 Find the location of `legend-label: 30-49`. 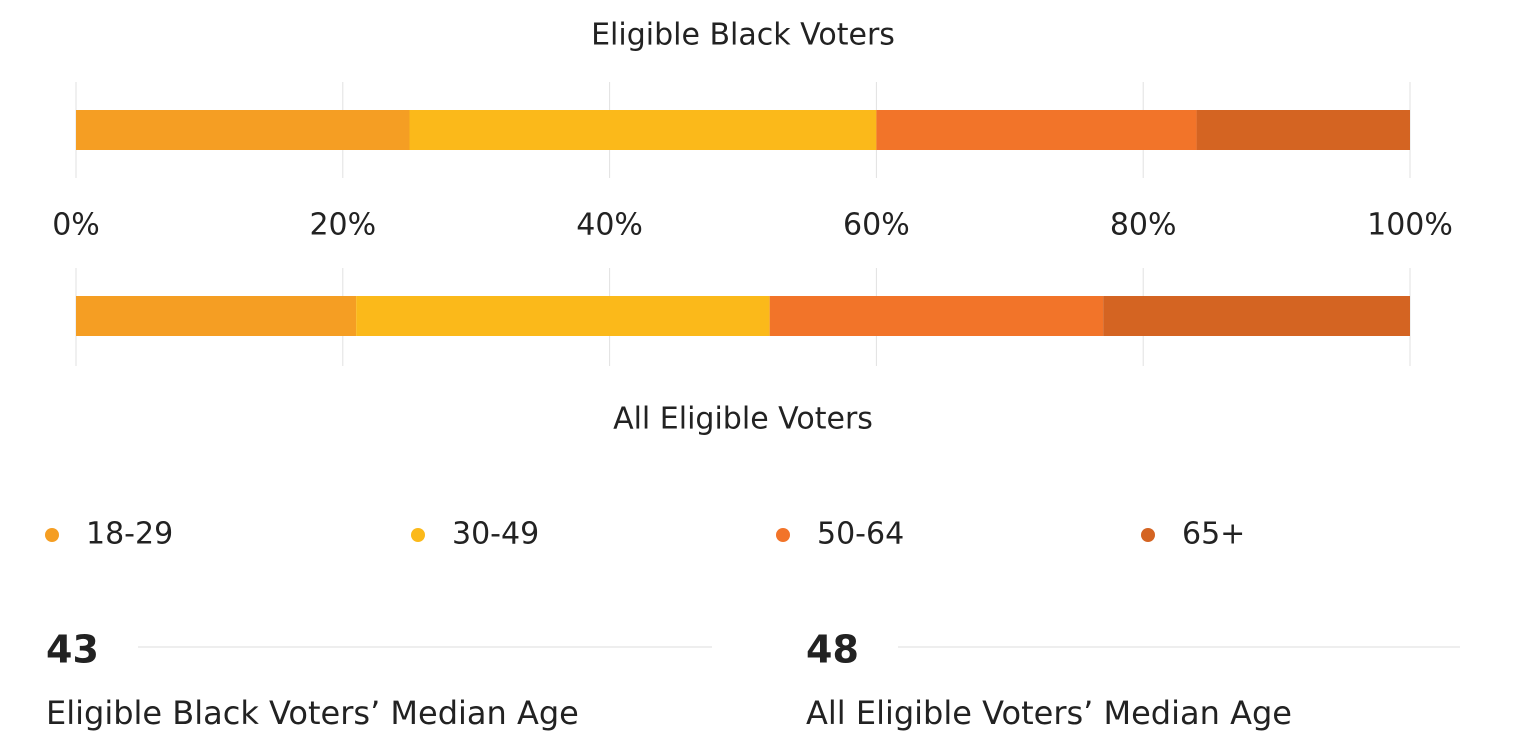

legend-label: 30-49 is located at coordinates (495, 534).